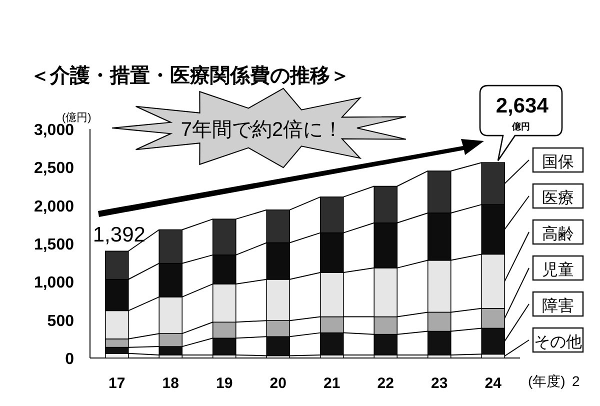  What do you see at coordinates (119, 235) in the screenshot?
I see `annotation: 1,392` at bounding box center [119, 235].